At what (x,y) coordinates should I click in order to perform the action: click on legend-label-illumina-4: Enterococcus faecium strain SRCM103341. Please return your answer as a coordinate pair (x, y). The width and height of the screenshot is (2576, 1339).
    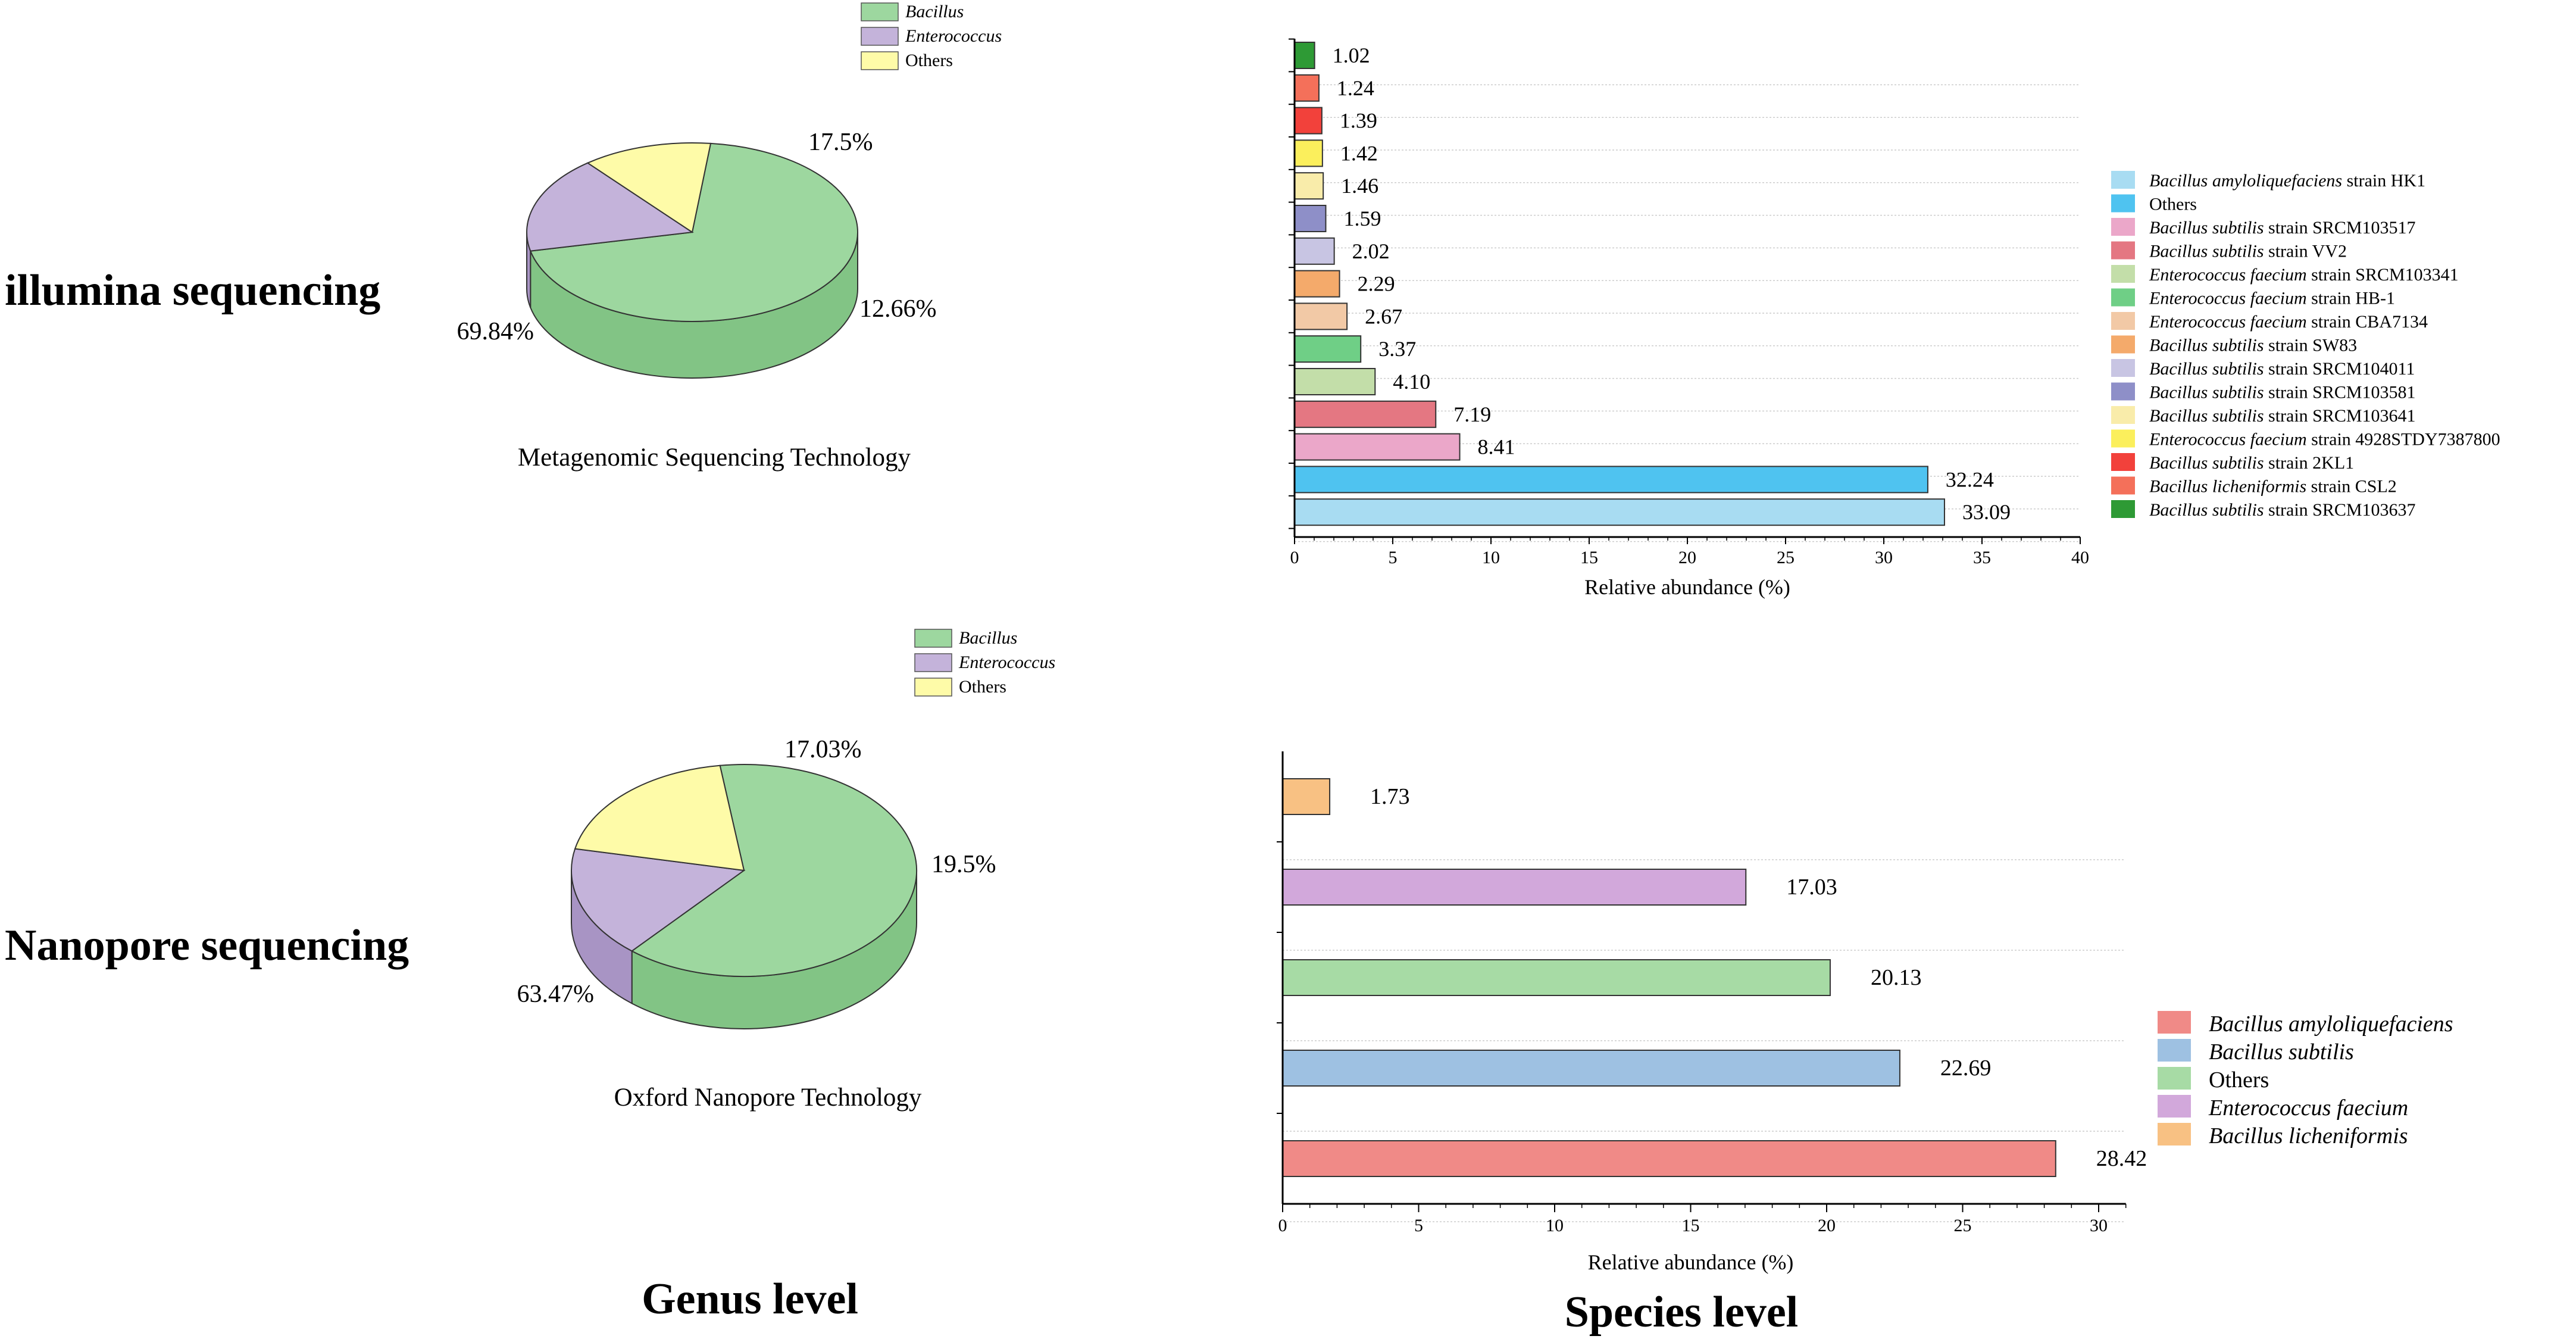
    Looking at the image, I should click on (2304, 275).